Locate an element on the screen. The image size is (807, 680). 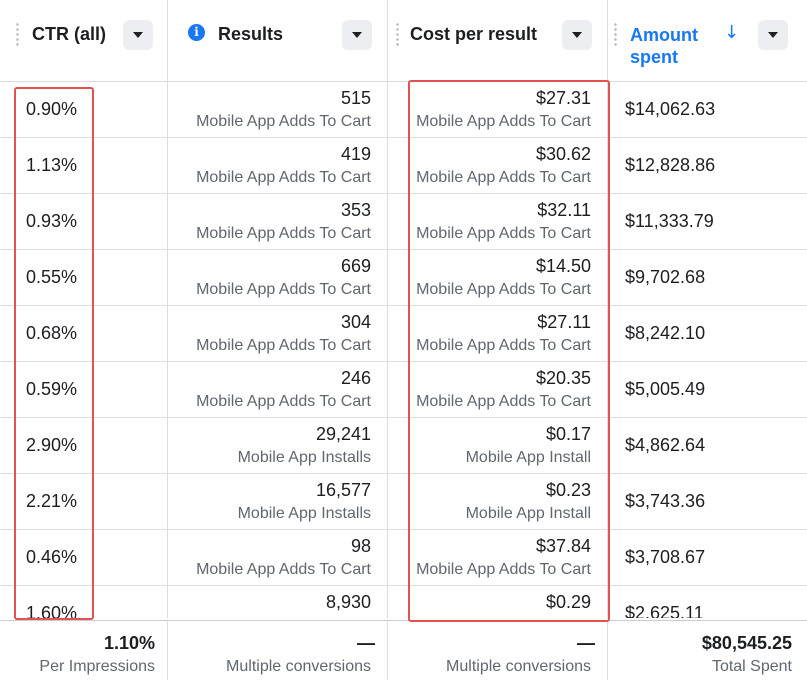
cell-ctr: 0.59% is located at coordinates (86, 390).